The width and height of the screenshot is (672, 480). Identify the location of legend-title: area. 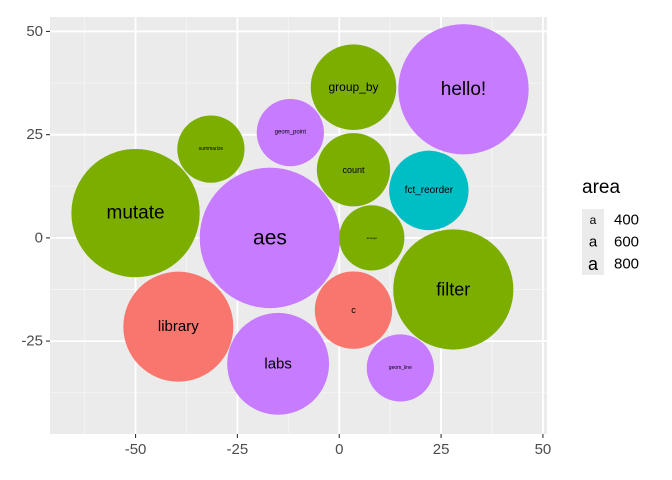
(601, 187).